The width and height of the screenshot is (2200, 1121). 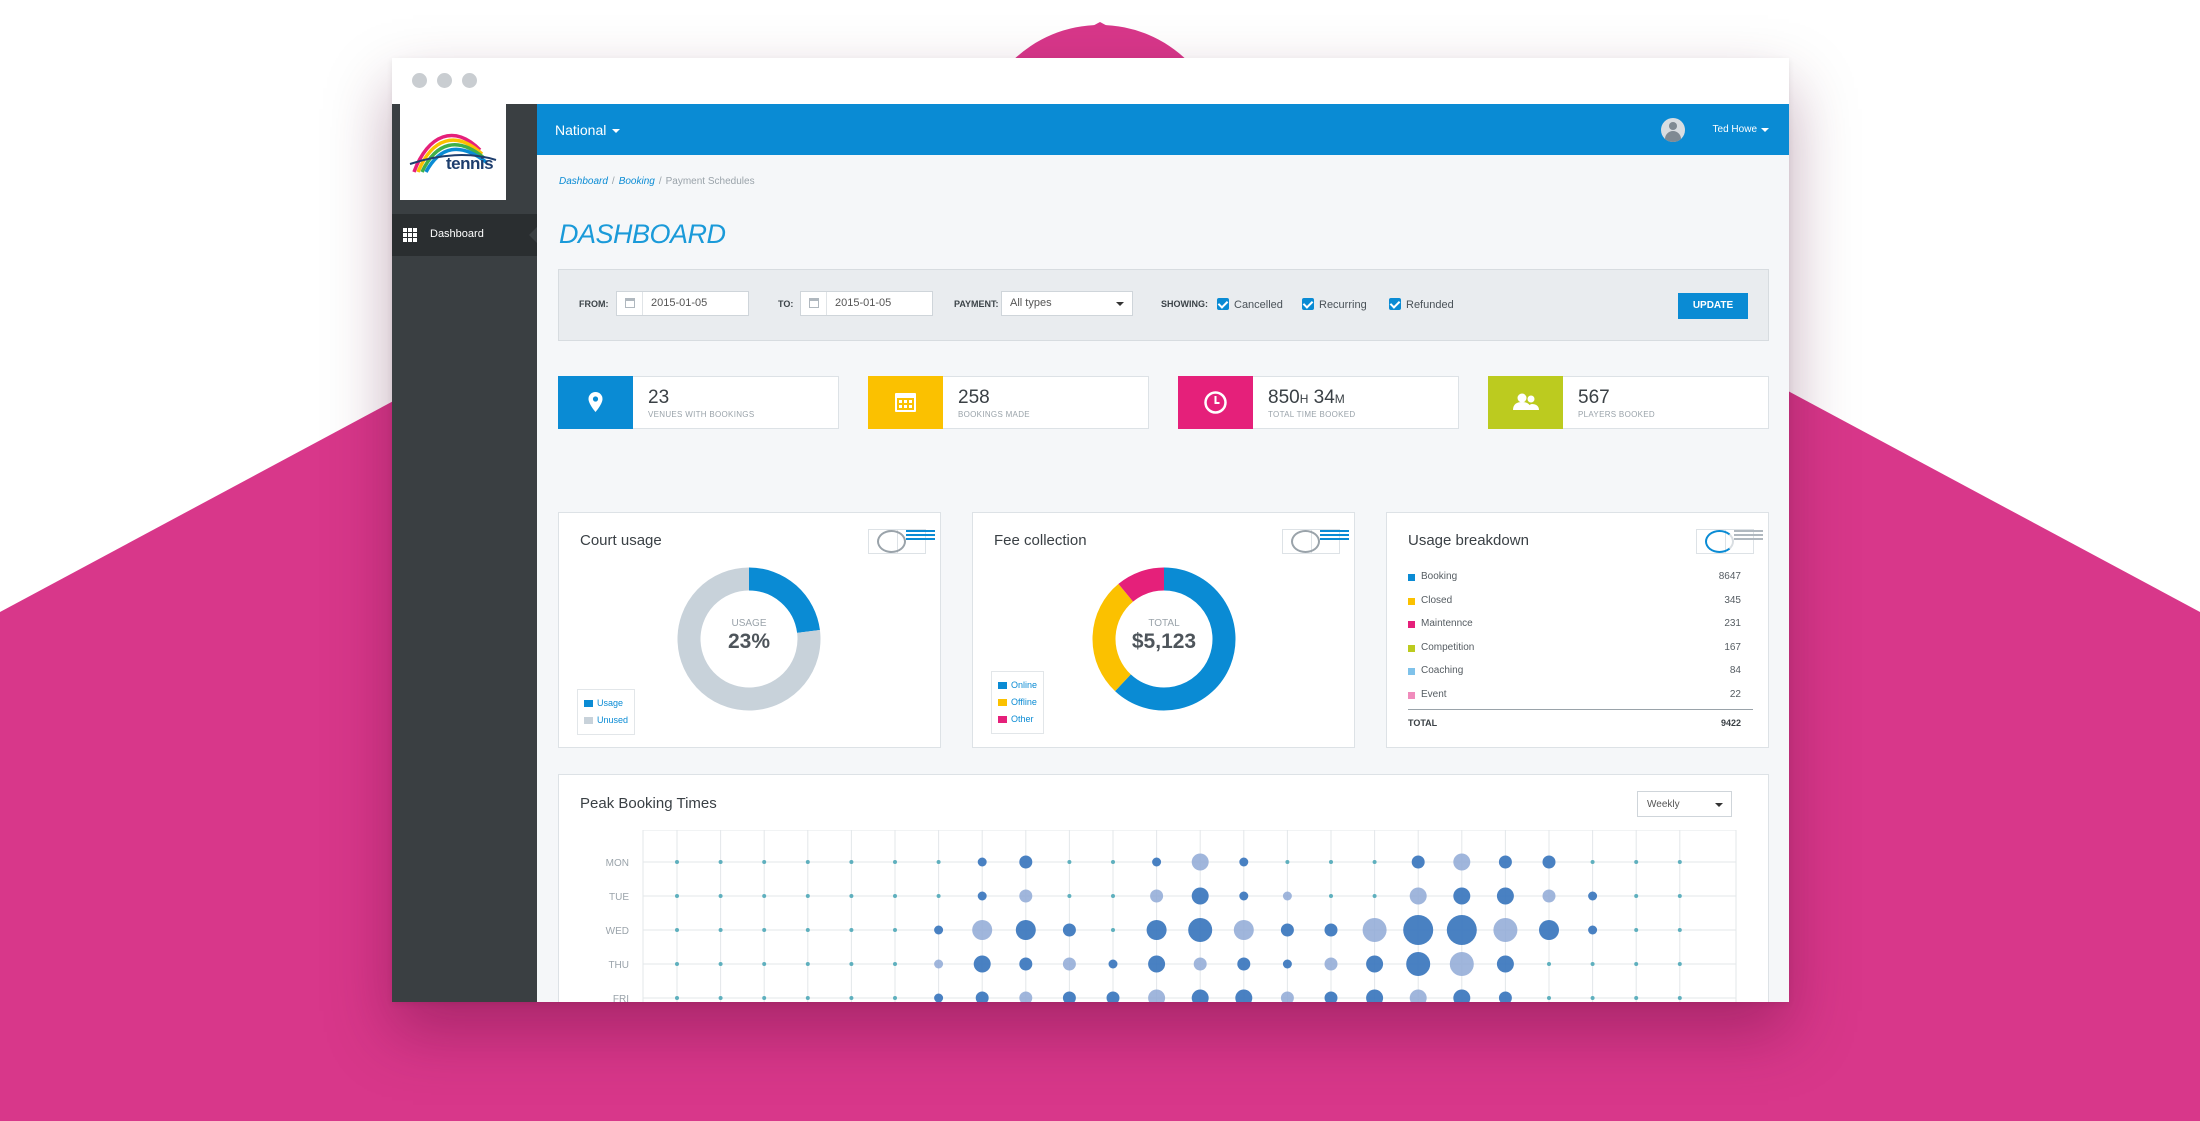 I want to click on stat-icon-box, so click(x=1215, y=402).